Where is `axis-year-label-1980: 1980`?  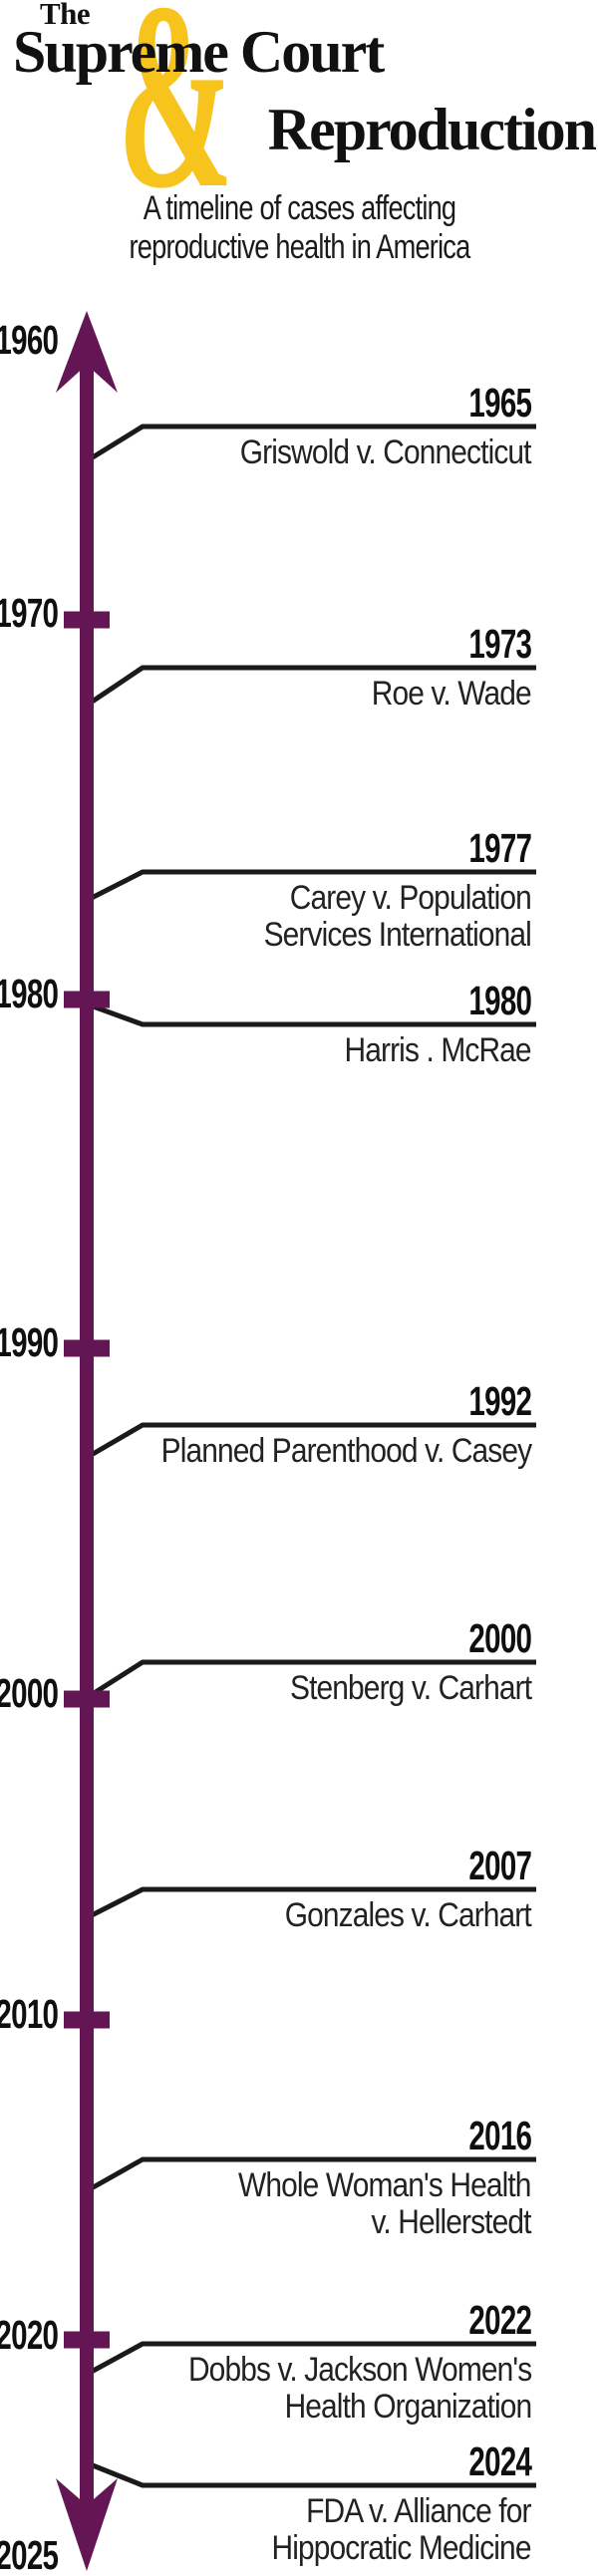
axis-year-label-1980: 1980 is located at coordinates (29, 993).